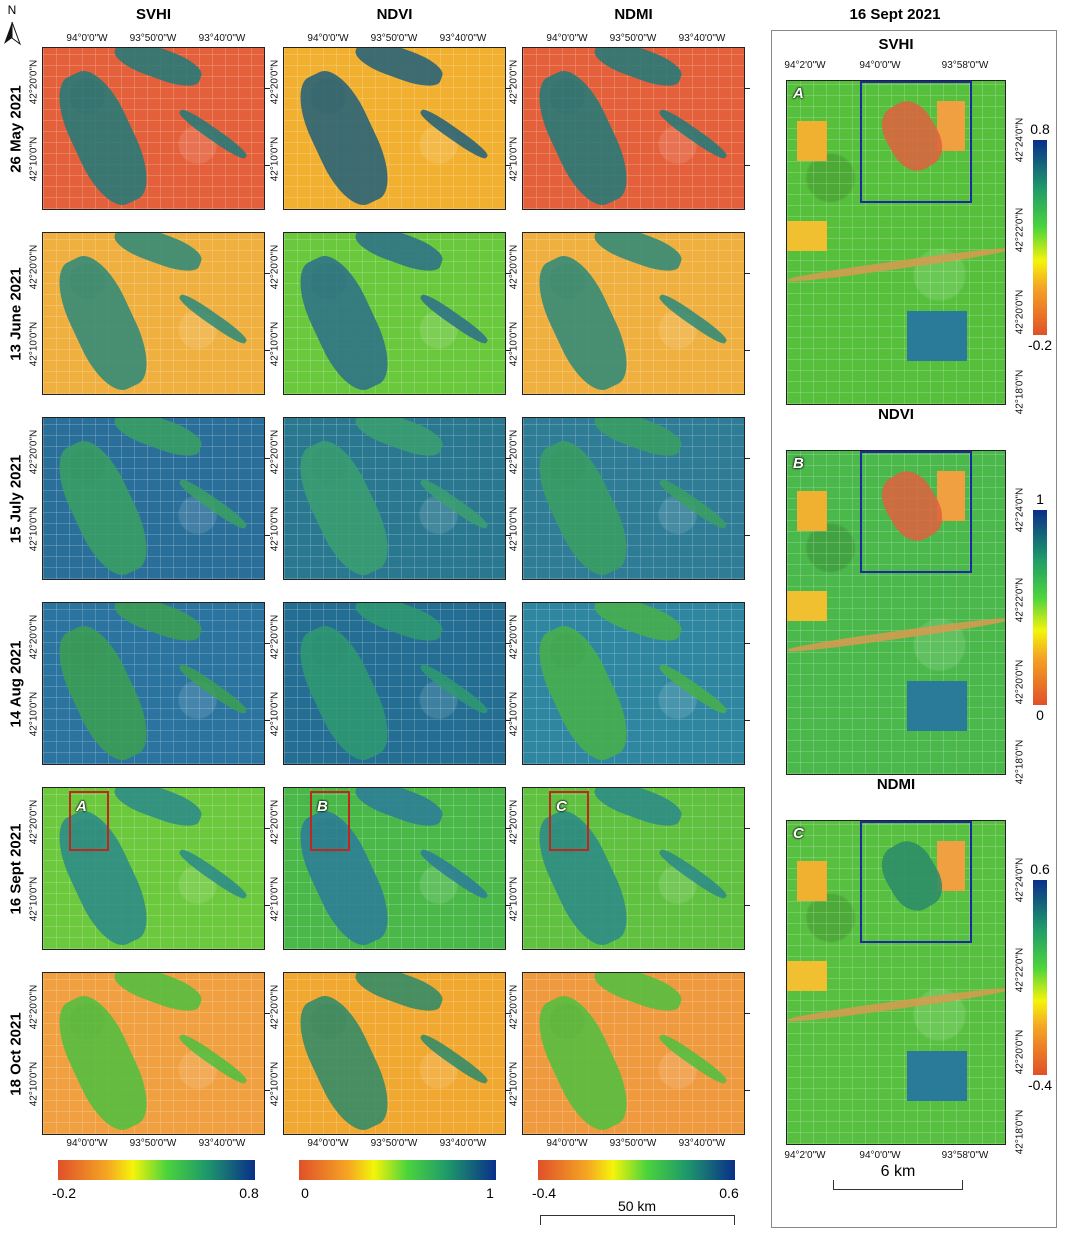  What do you see at coordinates (64, 1193) in the screenshot?
I see `colorbar-min: -0.2` at bounding box center [64, 1193].